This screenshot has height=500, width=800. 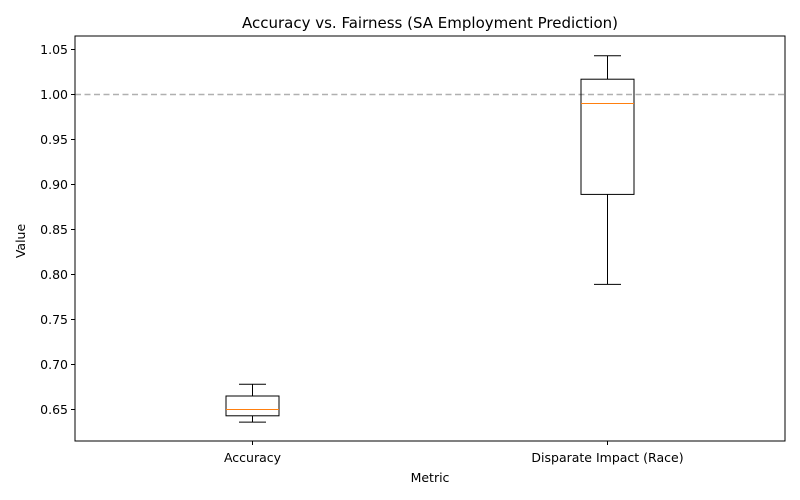 What do you see at coordinates (54, 229) in the screenshot?
I see `y-tick-label: 0.85` at bounding box center [54, 229].